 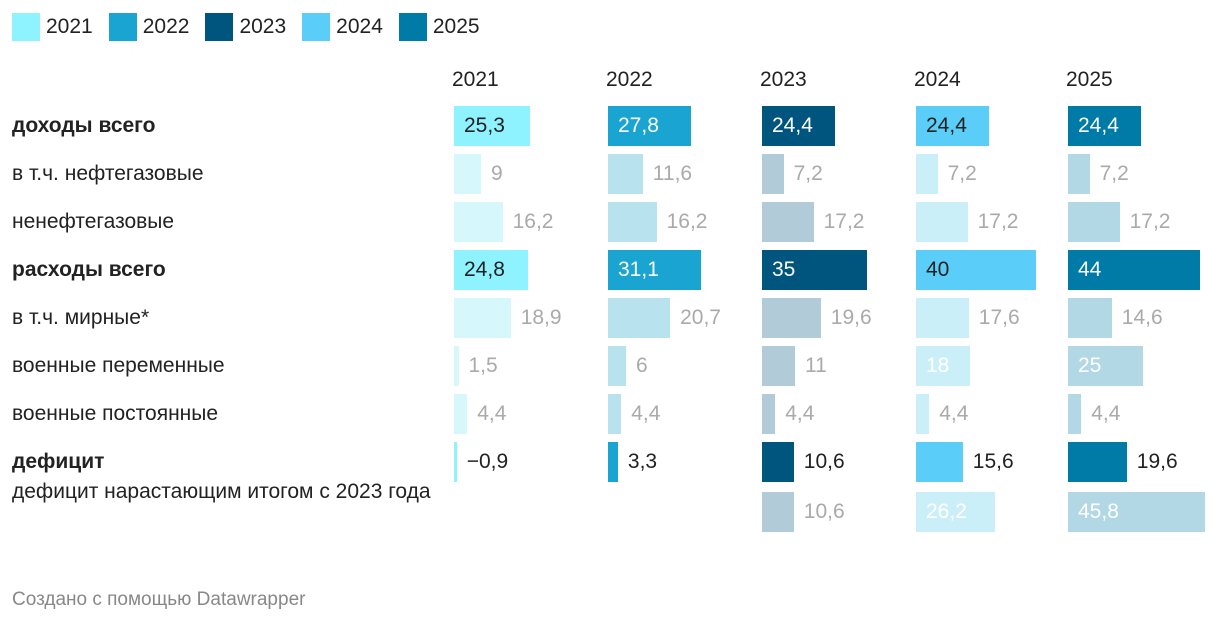 I want to click on value-label: 14,6, so click(x=1142, y=317).